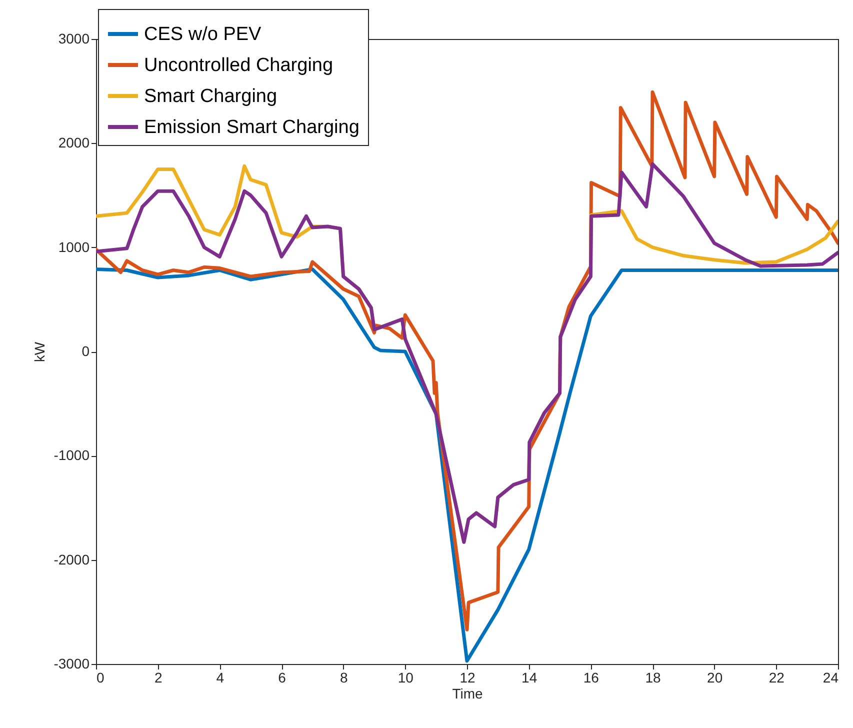  Describe the element at coordinates (158, 678) in the screenshot. I see `x-tick-label: 2` at that location.